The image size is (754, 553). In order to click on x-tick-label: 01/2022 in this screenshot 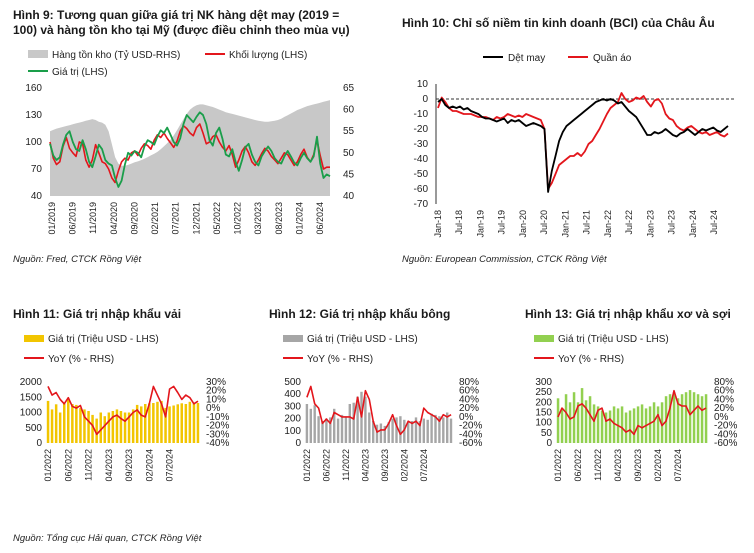, I will do `click(558, 465)`.